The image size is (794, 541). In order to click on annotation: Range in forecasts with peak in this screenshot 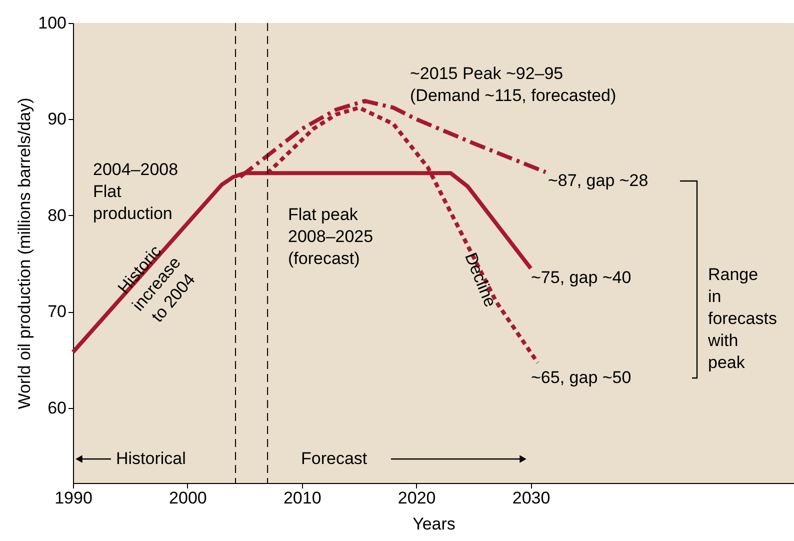, I will do `click(742, 318)`.